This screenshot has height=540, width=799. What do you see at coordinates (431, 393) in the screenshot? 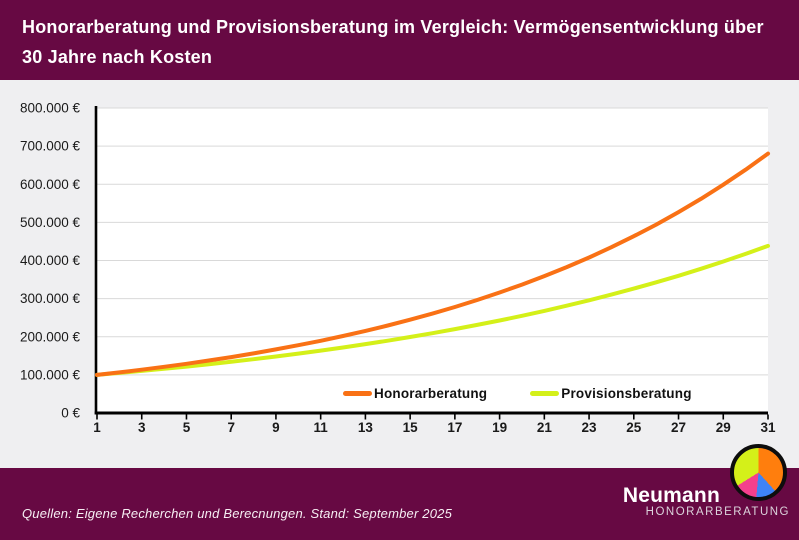
I see `legend-label: Honorarberatung` at bounding box center [431, 393].